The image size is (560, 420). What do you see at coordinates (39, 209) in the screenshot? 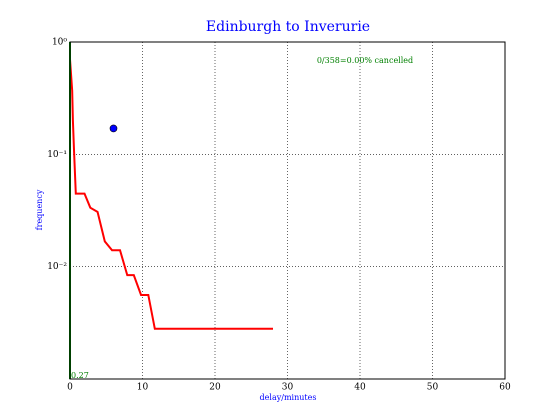
I see `y-axis-label: frequency` at bounding box center [39, 209].